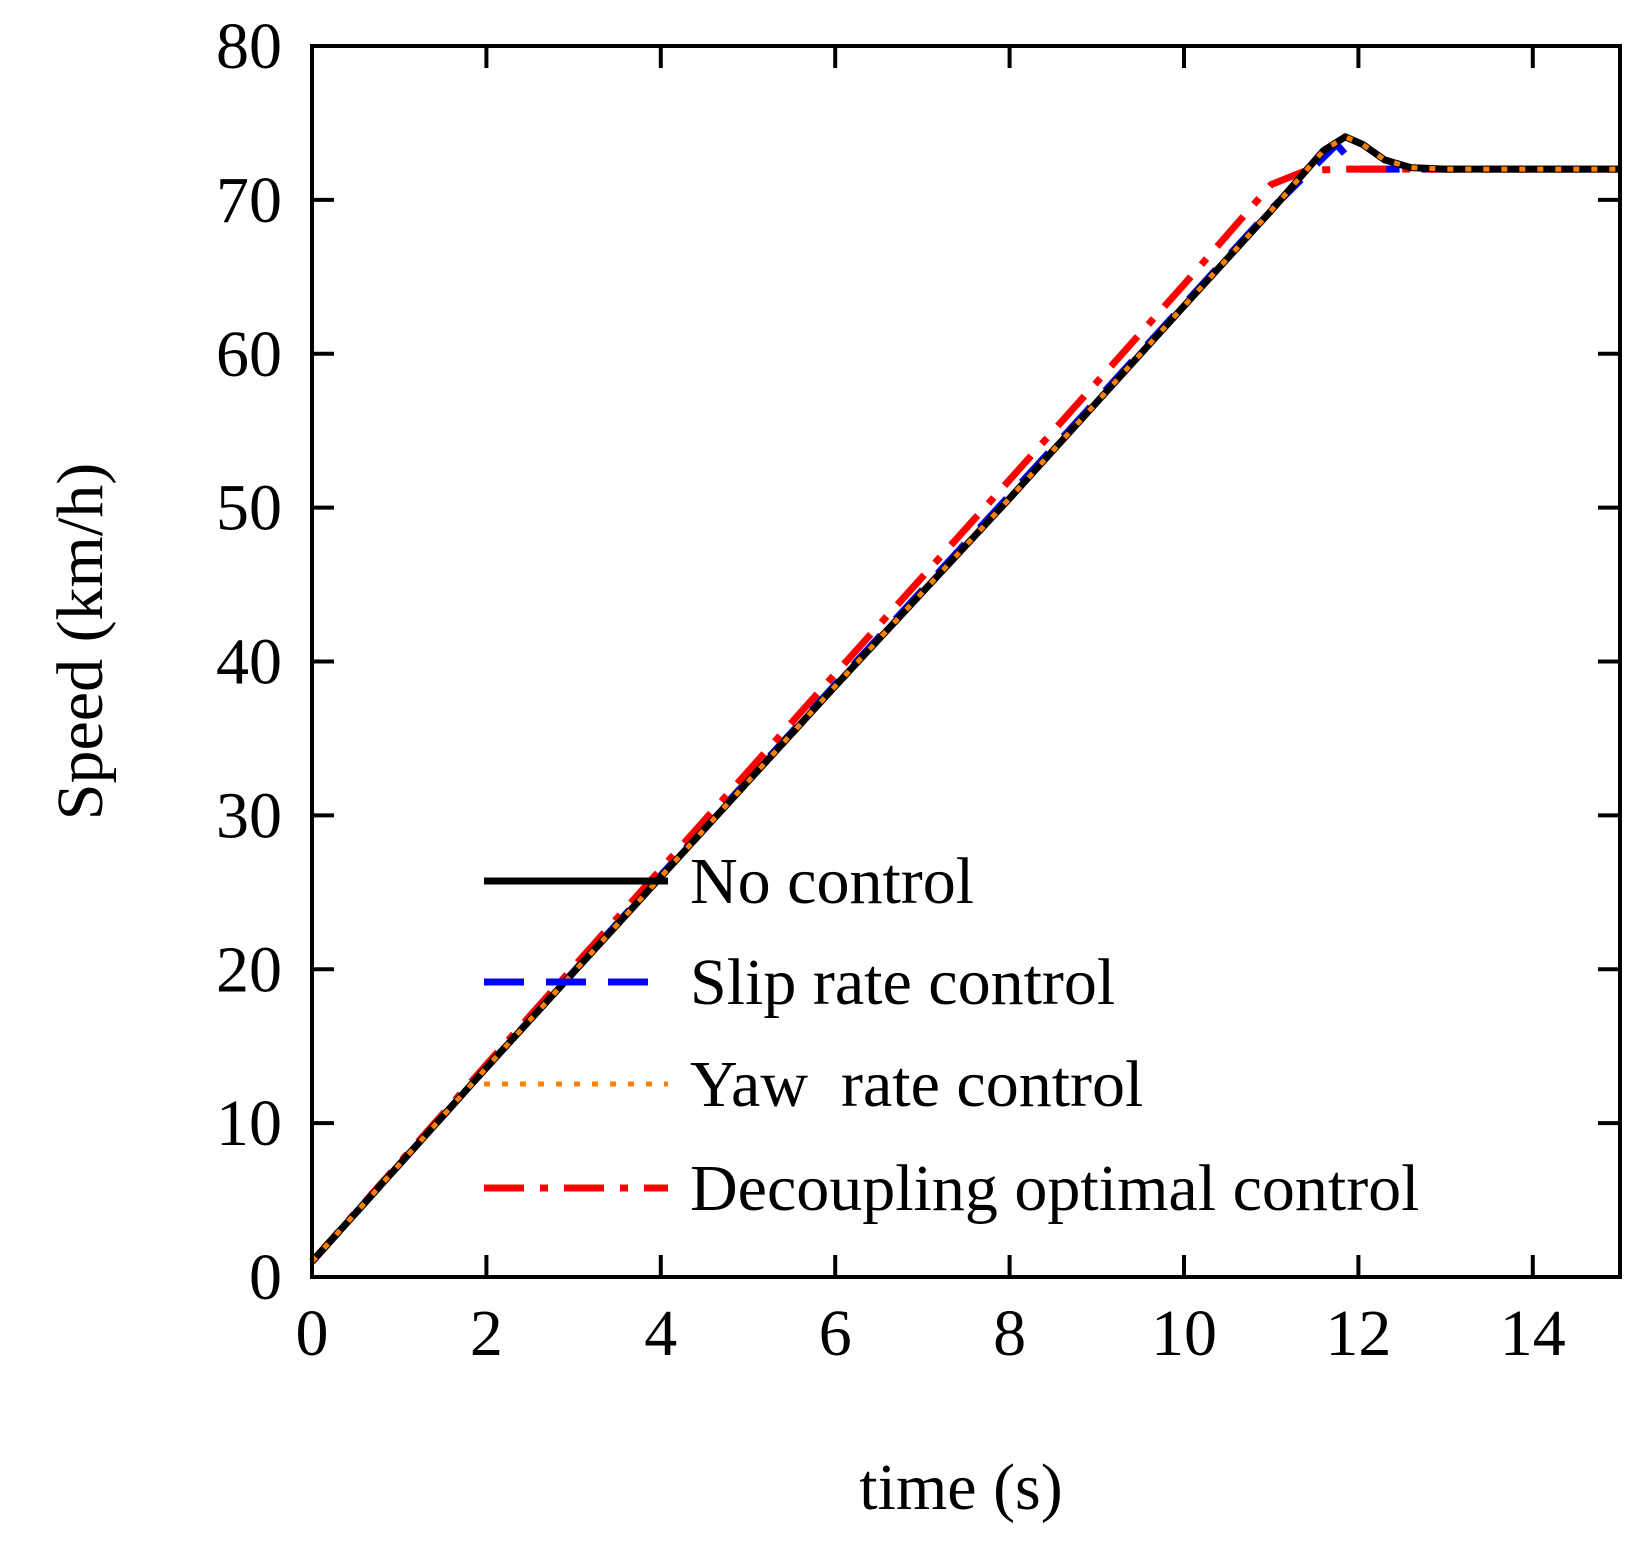  Describe the element at coordinates (249, 662) in the screenshot. I see `y-tick-label: 40` at that location.